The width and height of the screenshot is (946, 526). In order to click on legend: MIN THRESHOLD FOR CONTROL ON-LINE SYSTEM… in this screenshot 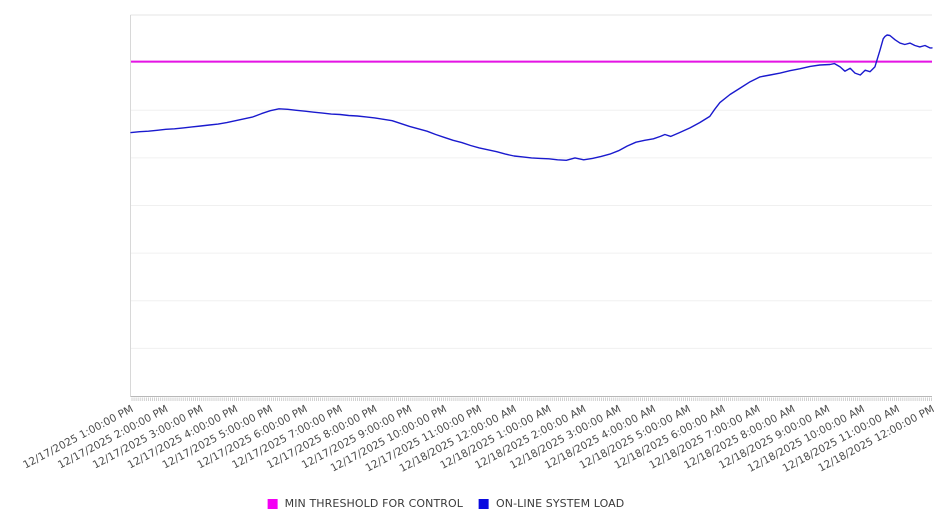, I will do `click(446, 503)`.